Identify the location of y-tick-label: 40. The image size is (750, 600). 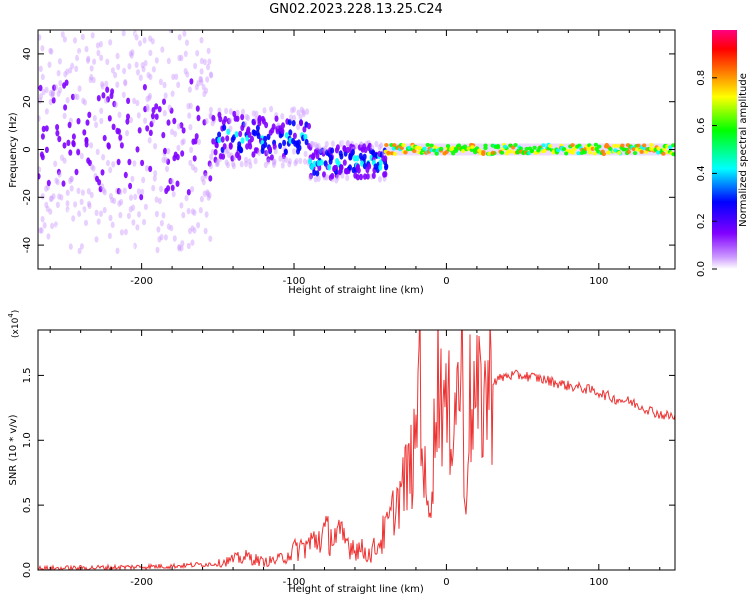
(27, 54).